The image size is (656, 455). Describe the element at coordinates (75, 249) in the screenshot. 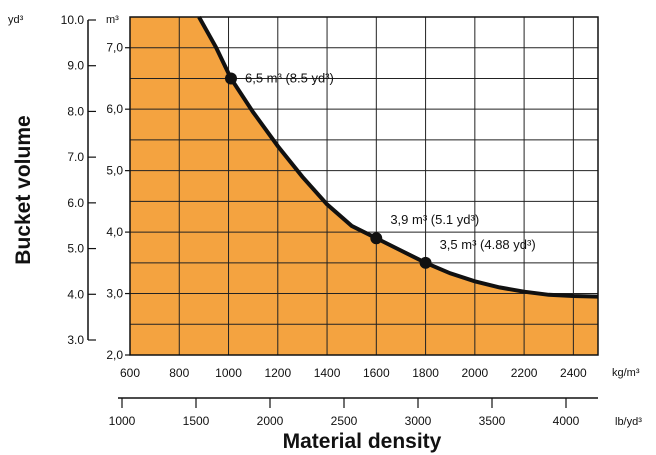

I see `y2-tick-label: 5.0` at that location.